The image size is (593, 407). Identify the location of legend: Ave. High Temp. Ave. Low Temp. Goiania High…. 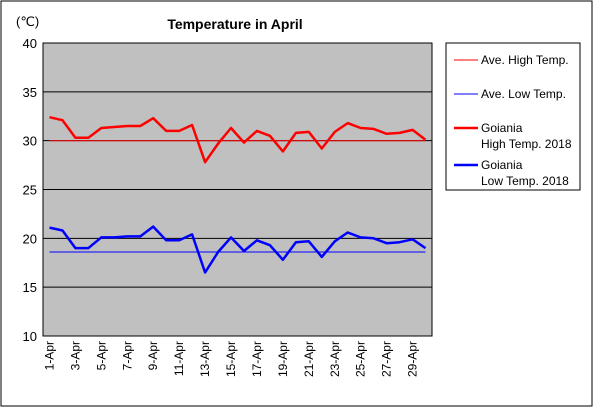
(513, 120).